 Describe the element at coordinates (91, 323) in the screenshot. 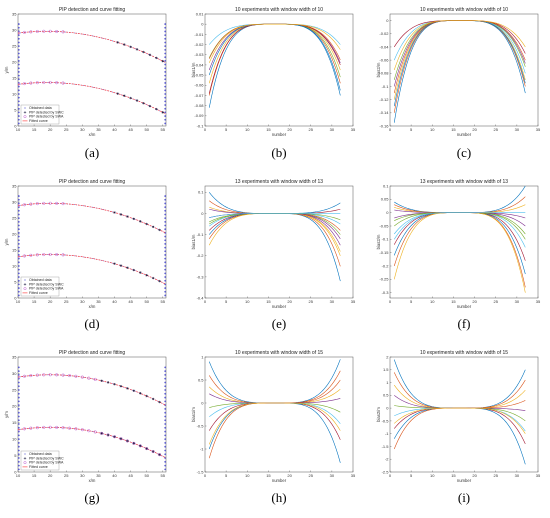

I see `panel-label: (d)` at that location.